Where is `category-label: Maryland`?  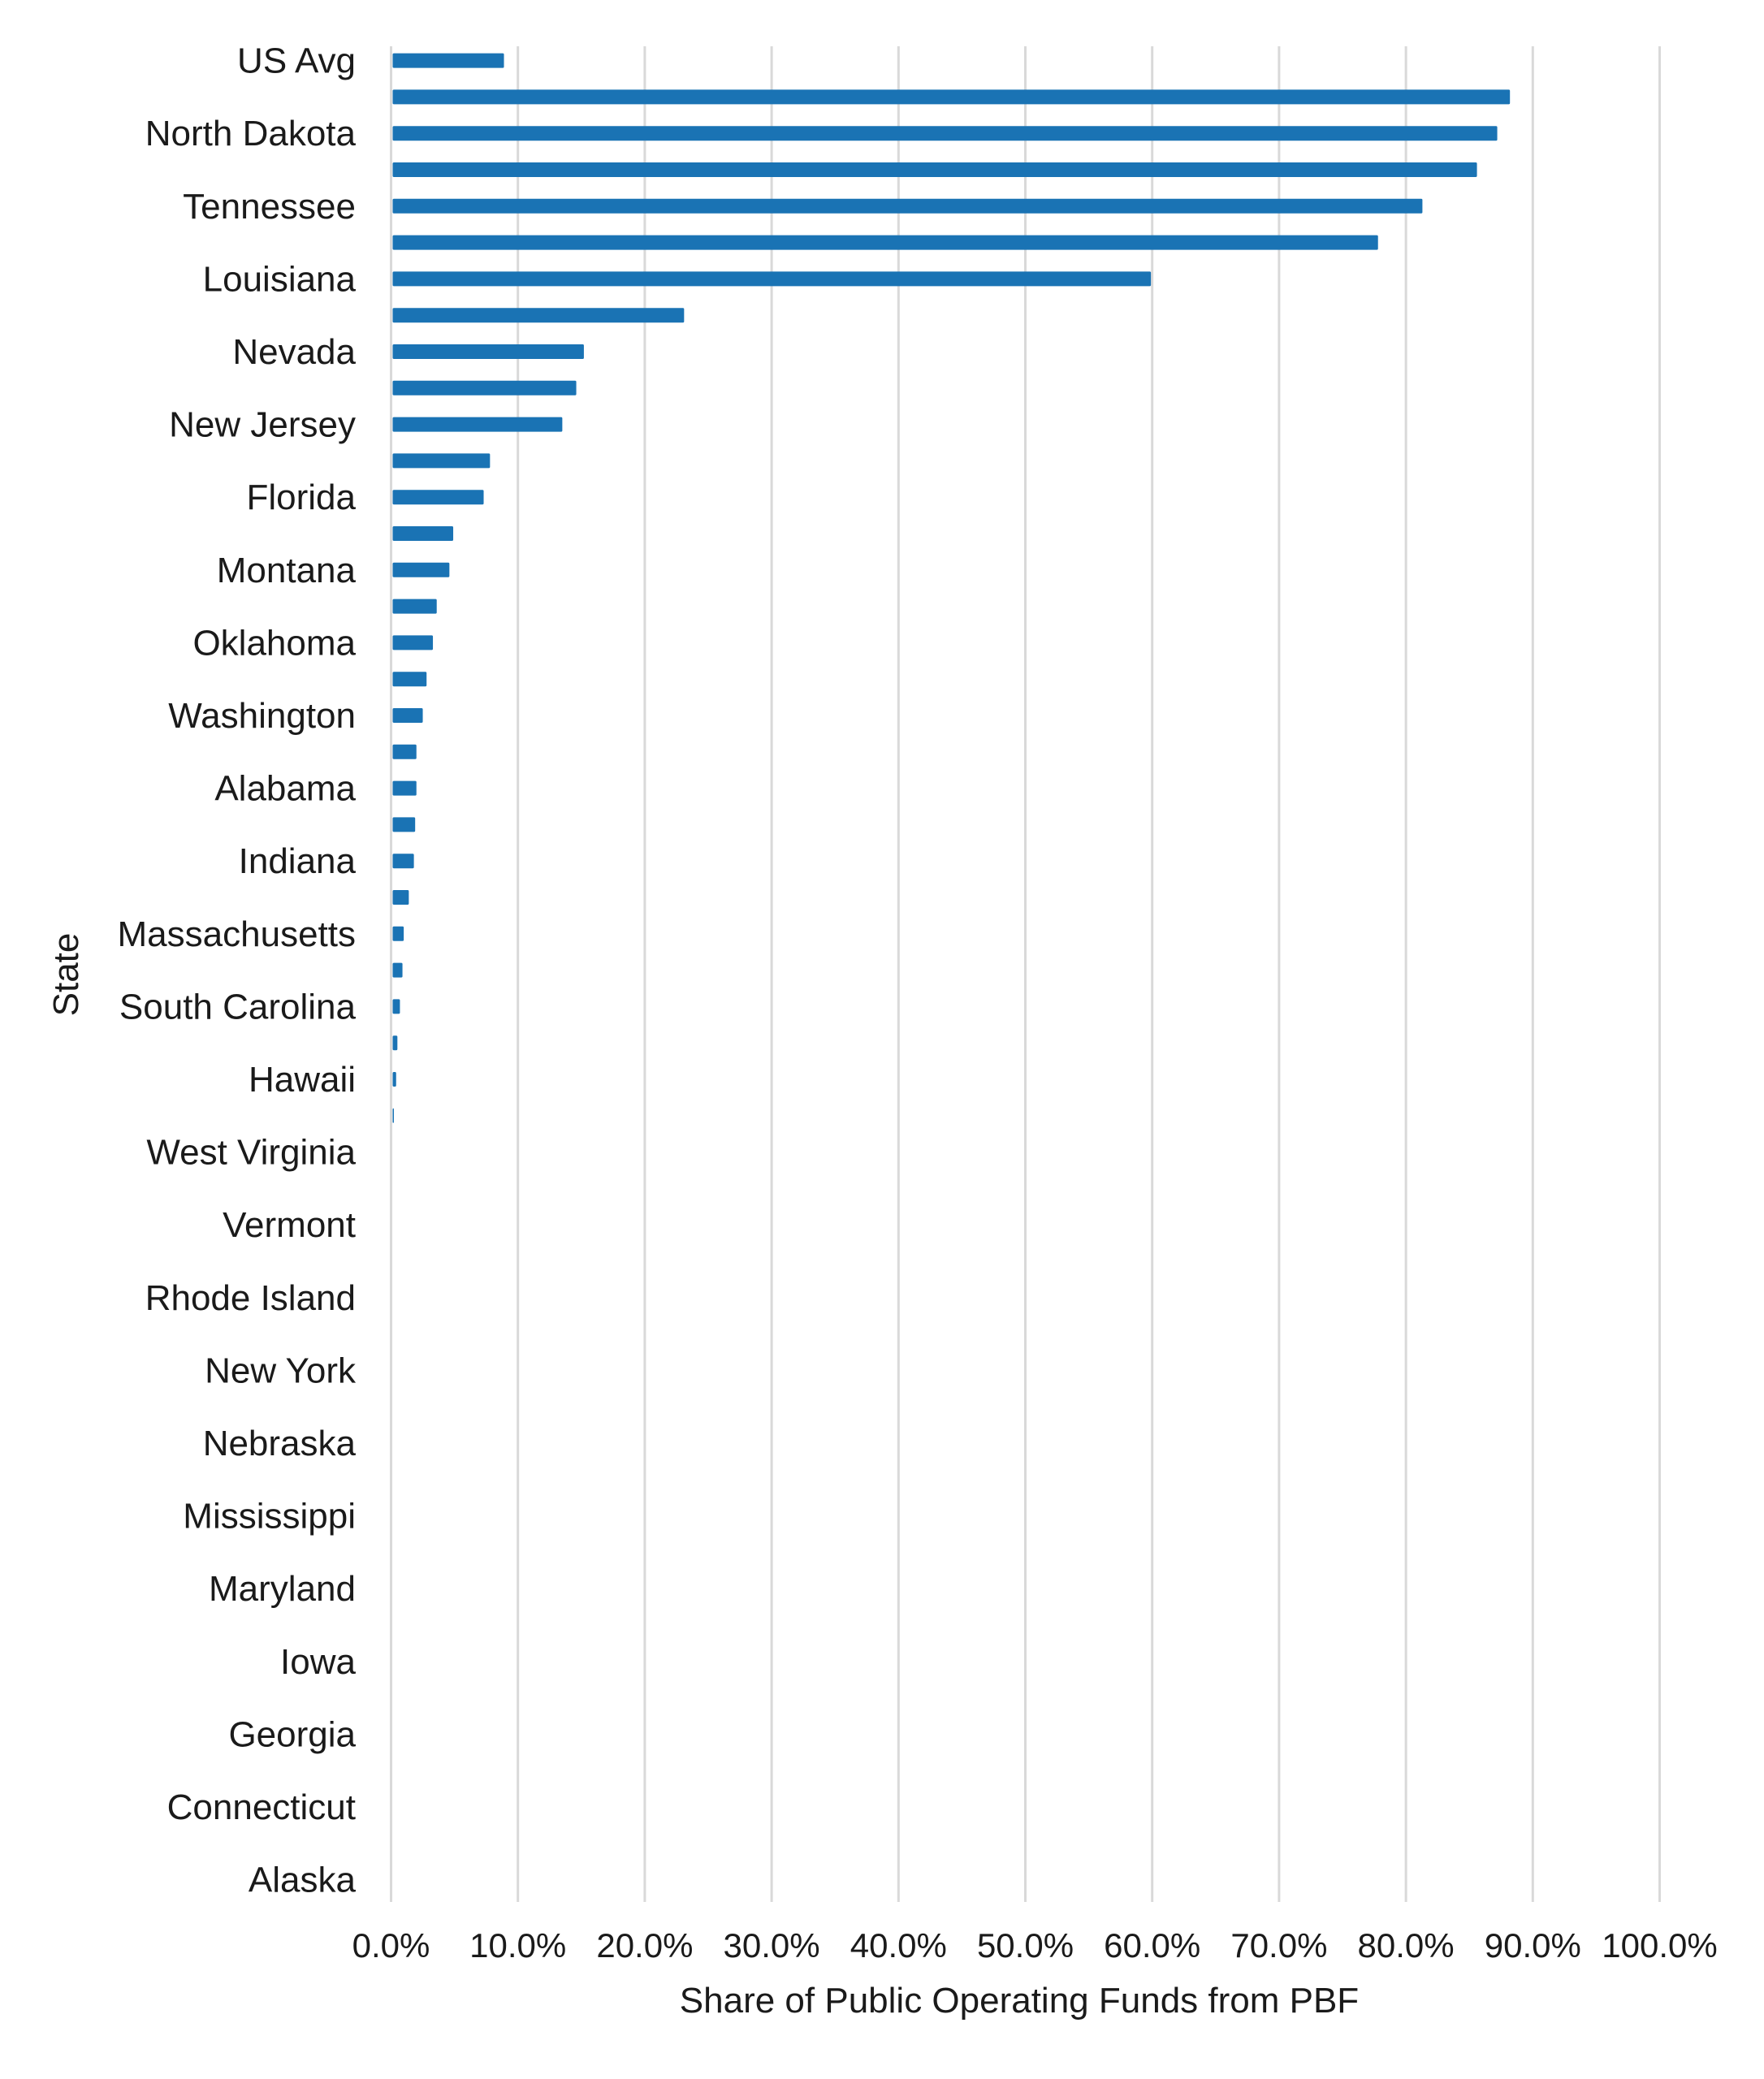
category-label: Maryland is located at coordinates (283, 1589).